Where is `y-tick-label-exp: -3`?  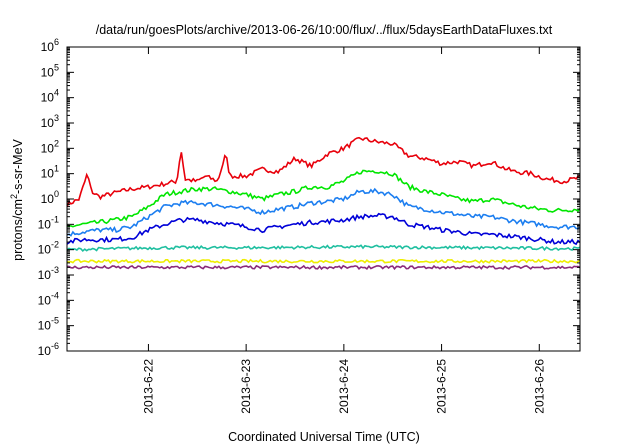 y-tick-label-exp: -3 is located at coordinates (55, 270).